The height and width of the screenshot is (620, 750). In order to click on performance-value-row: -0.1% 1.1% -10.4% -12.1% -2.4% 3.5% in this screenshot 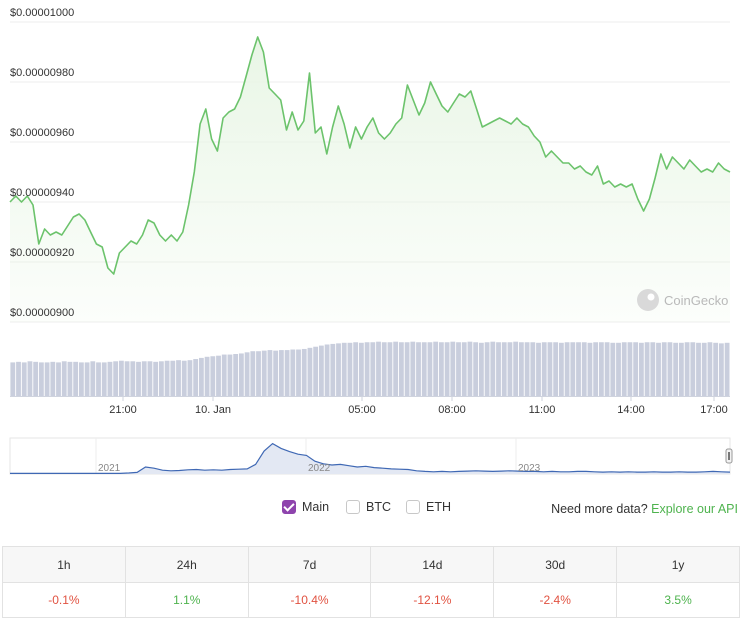, I will do `click(371, 600)`.